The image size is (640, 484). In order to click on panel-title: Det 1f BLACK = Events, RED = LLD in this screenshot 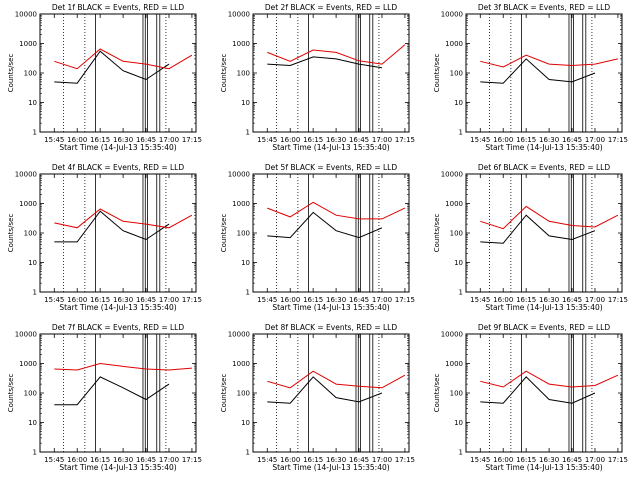, I will do `click(118, 7)`.